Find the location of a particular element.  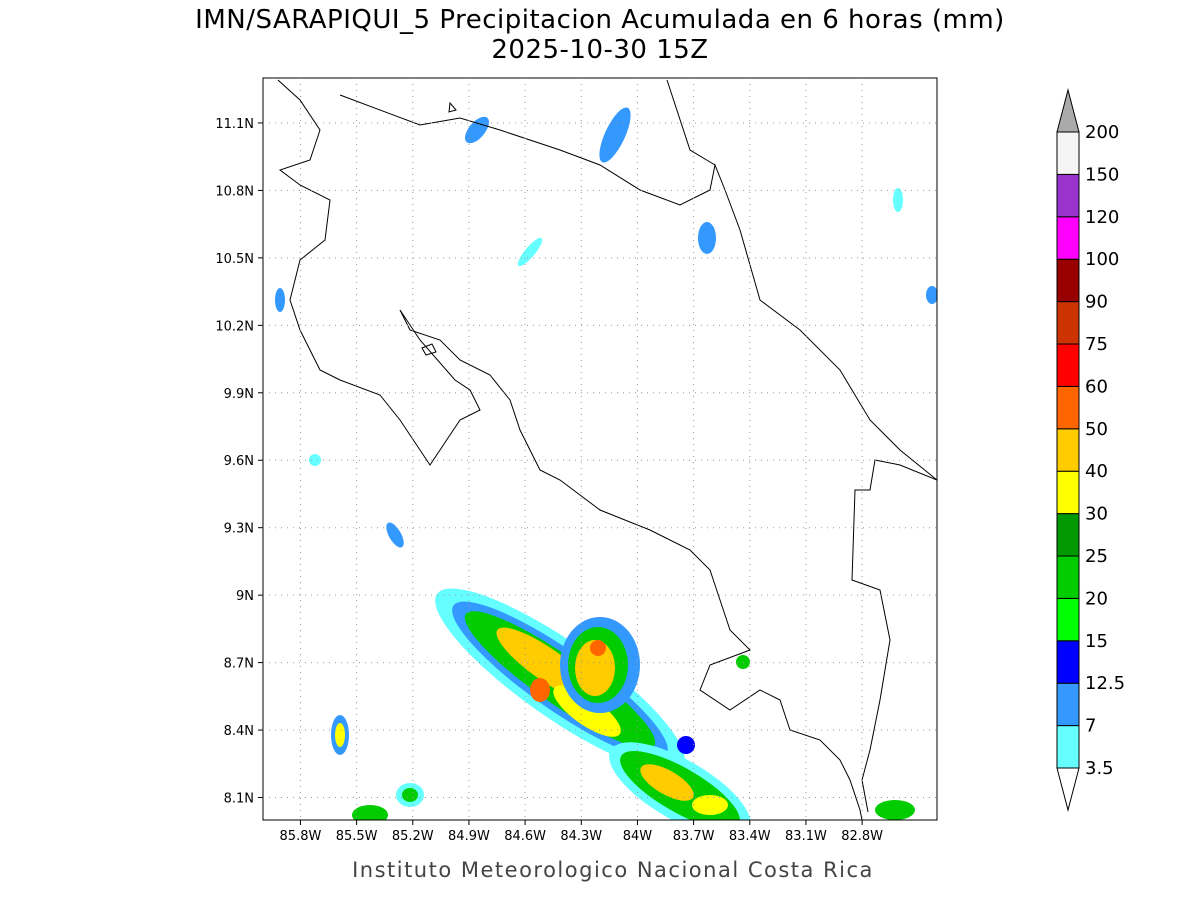

colorbar-label: 120 is located at coordinates (1102, 217).